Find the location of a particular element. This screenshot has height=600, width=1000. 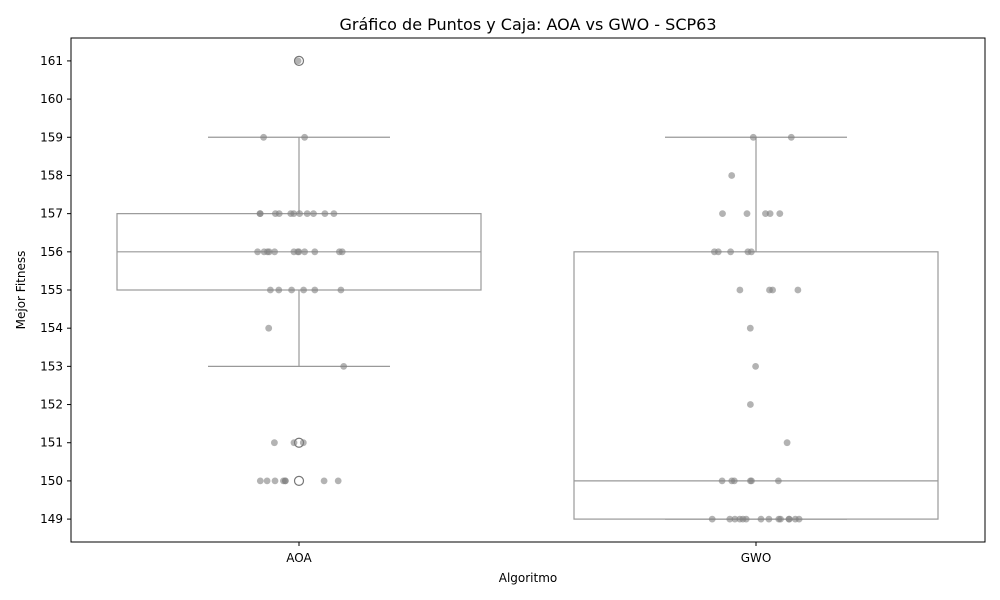

y-tick-label: 157 is located at coordinates (51, 214).